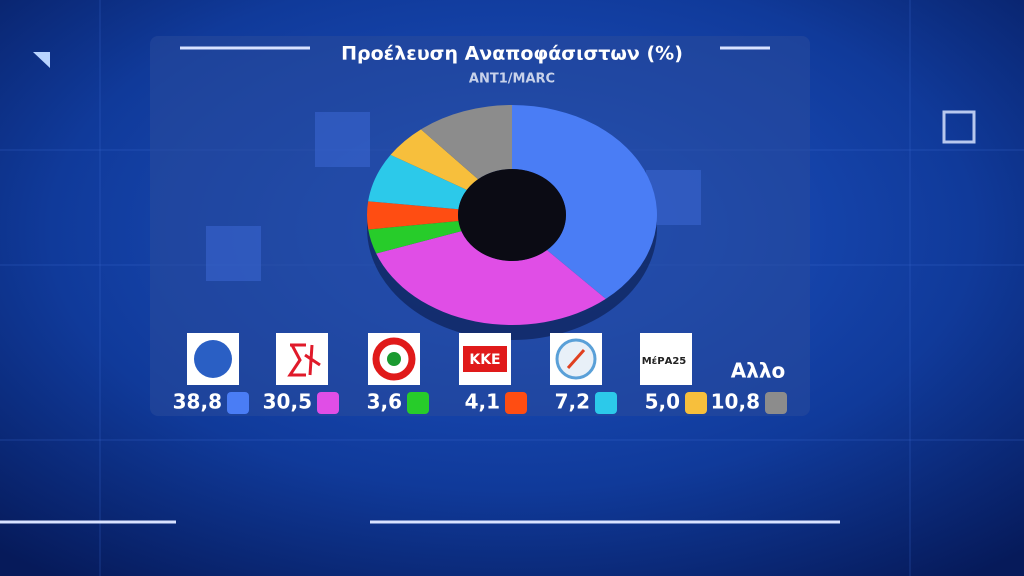 This screenshot has width=1024, height=576. I want to click on logo-mera25, so click(666, 359).